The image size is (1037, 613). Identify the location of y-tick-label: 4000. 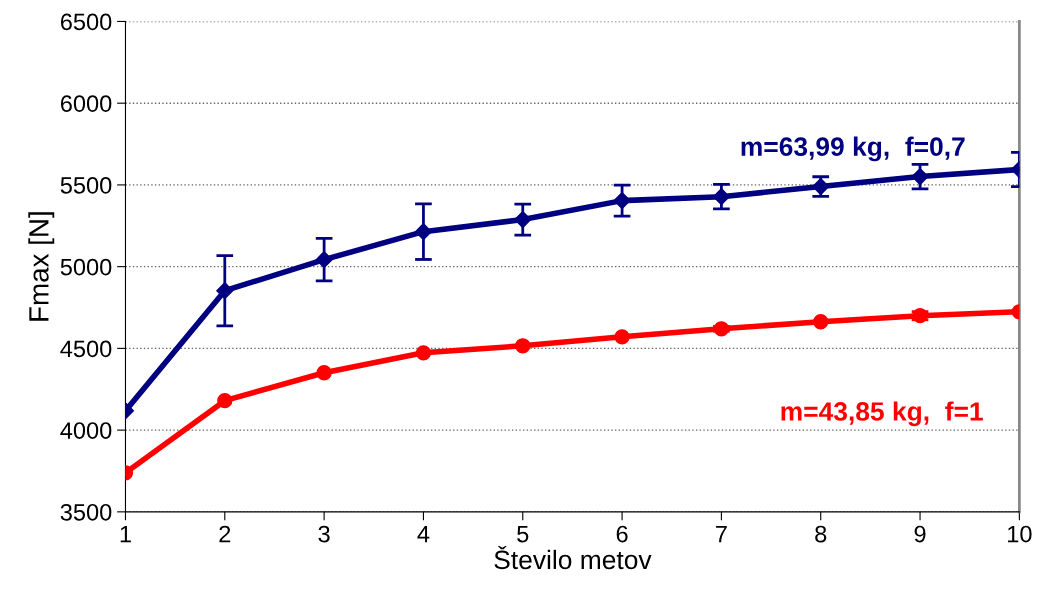
(86, 430).